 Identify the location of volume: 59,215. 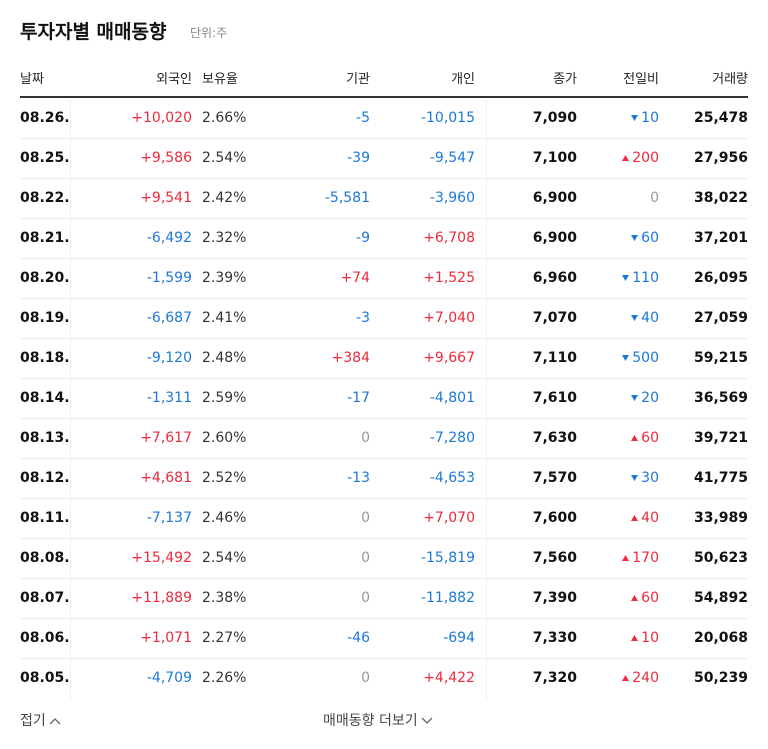
(720, 358).